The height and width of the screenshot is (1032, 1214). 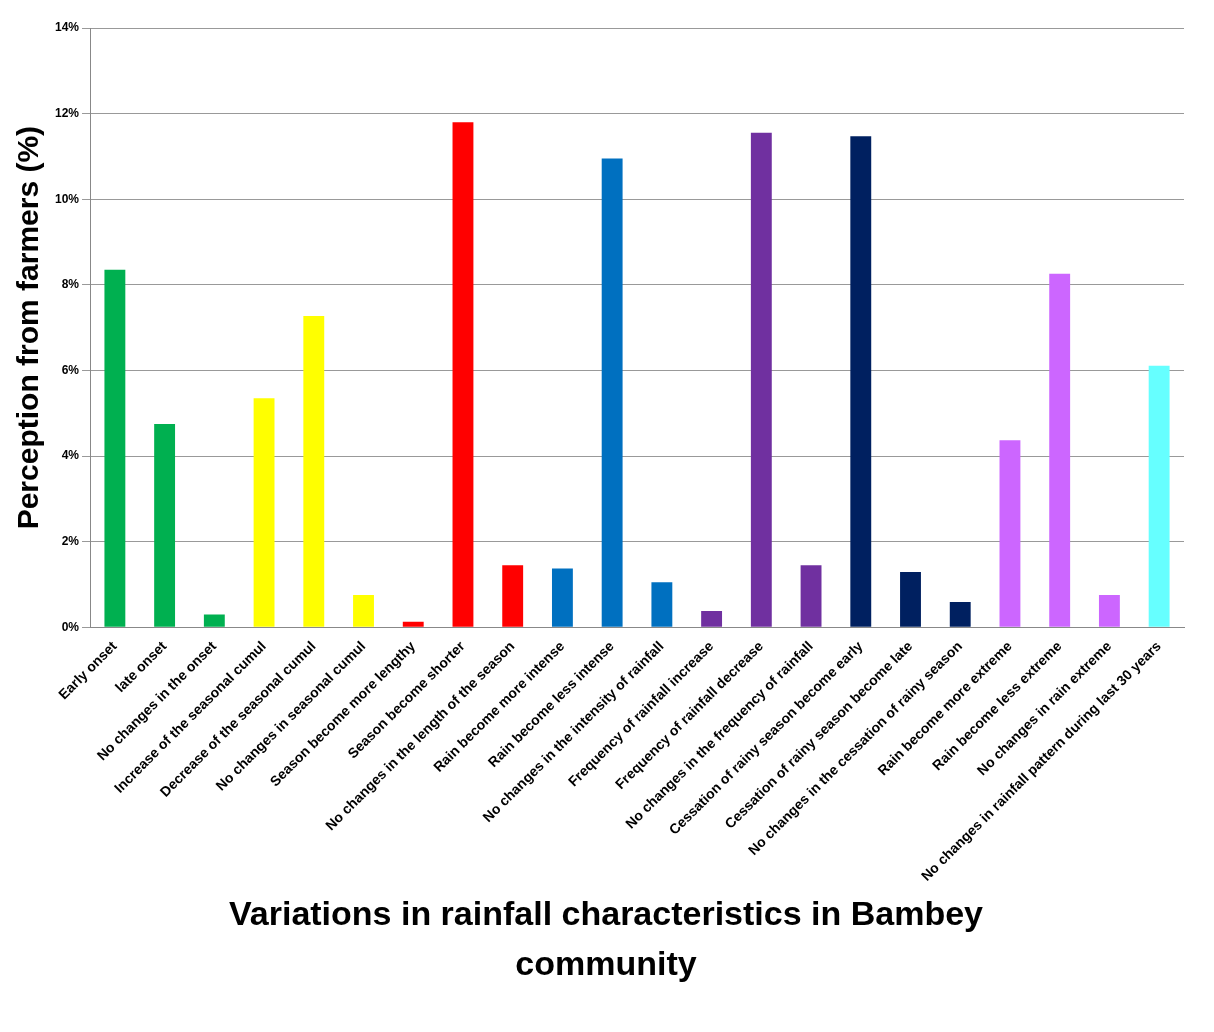 What do you see at coordinates (28, 327) in the screenshot?
I see `y-axis-title: Perception from farmers (%)` at bounding box center [28, 327].